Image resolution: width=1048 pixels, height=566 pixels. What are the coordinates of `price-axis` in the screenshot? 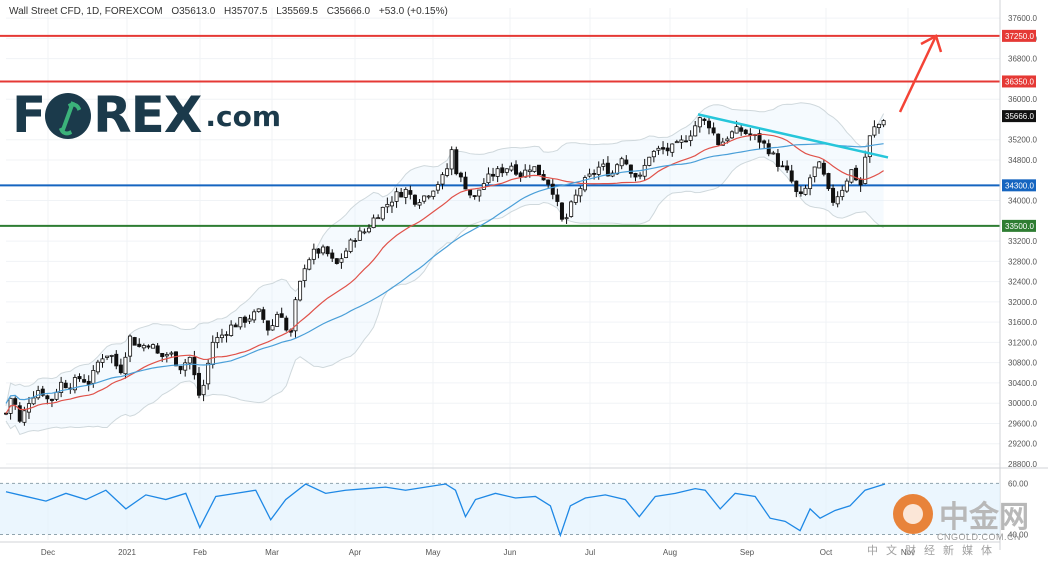 It's located at (1024, 275).